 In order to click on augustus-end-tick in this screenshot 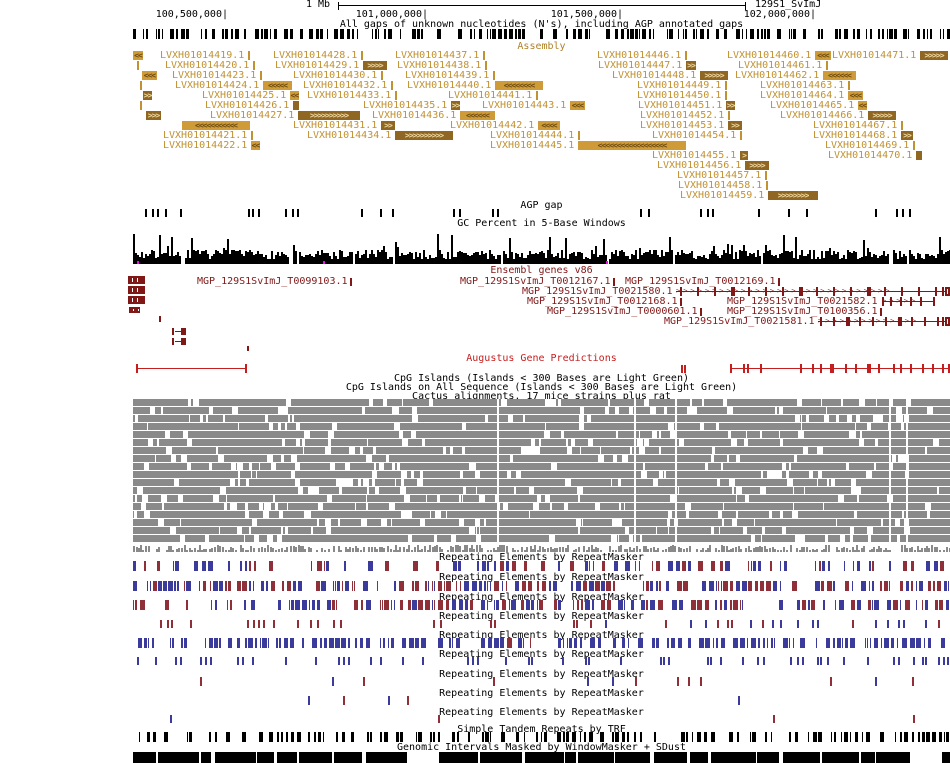, I will do `click(137, 368)`.